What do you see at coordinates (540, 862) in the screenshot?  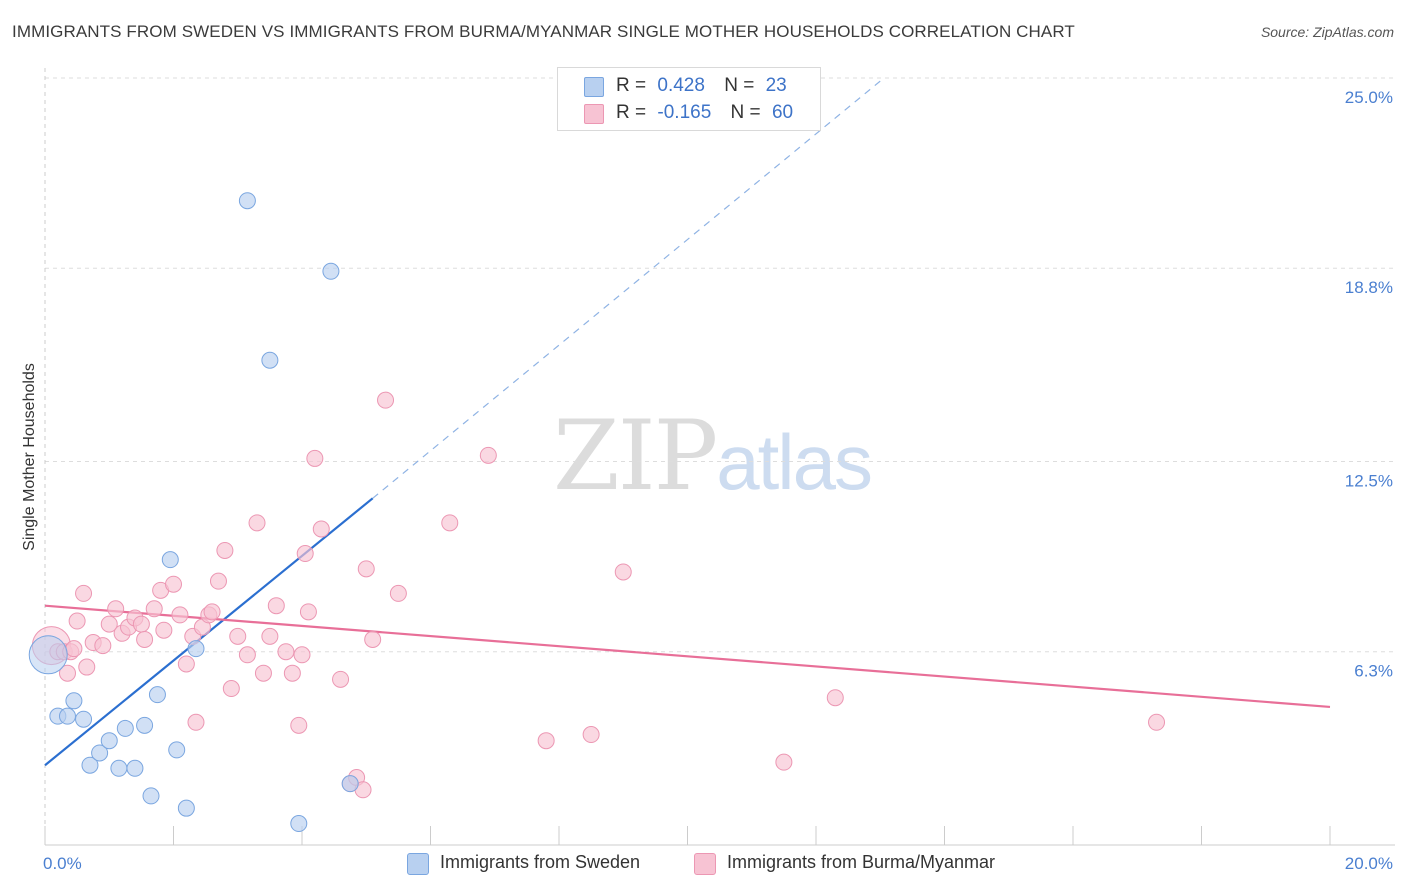 I see `bottom-legend-label-sweden: Immigrants from Sweden` at bounding box center [540, 862].